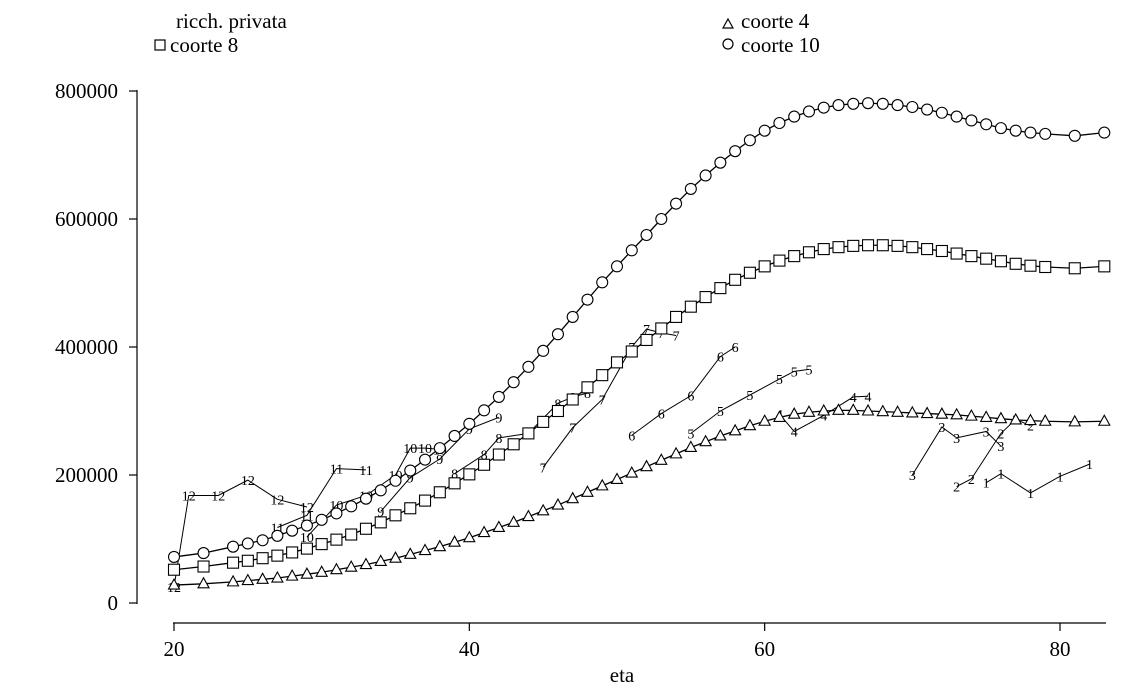  I want to click on legend-label-coorte-4: coorte 4, so click(775, 21).